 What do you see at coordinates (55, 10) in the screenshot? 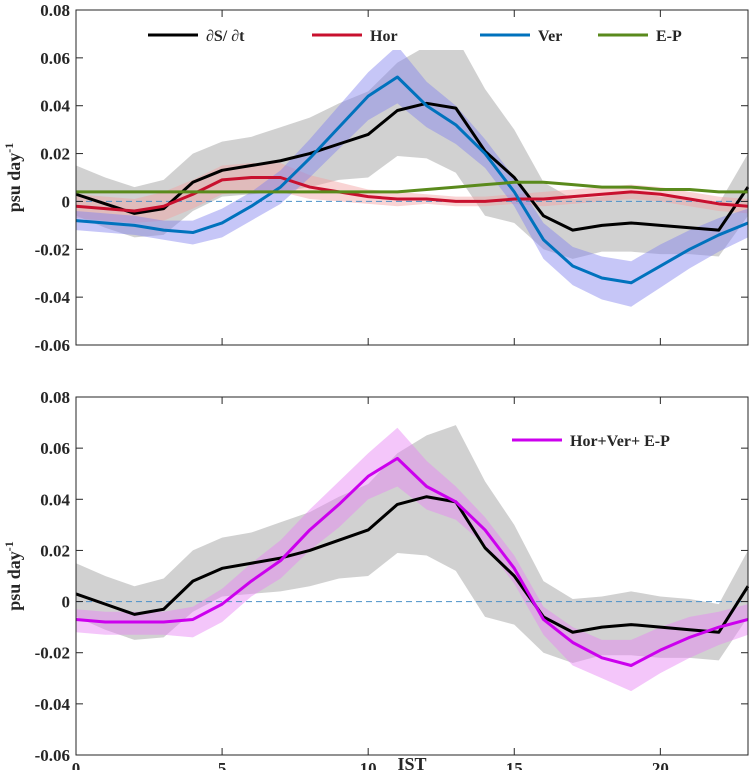
I see `ytick-label-top-7: 0.08` at bounding box center [55, 10].